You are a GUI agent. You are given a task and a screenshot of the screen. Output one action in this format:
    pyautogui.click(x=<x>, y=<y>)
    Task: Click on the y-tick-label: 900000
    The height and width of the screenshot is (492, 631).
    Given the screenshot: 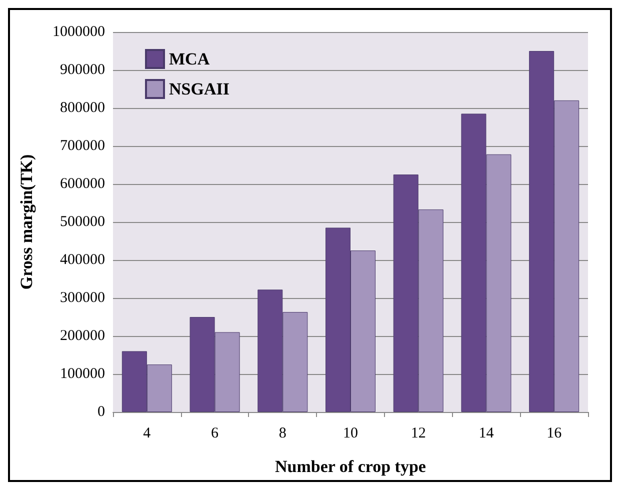 What is the action you would take?
    pyautogui.click(x=82, y=70)
    